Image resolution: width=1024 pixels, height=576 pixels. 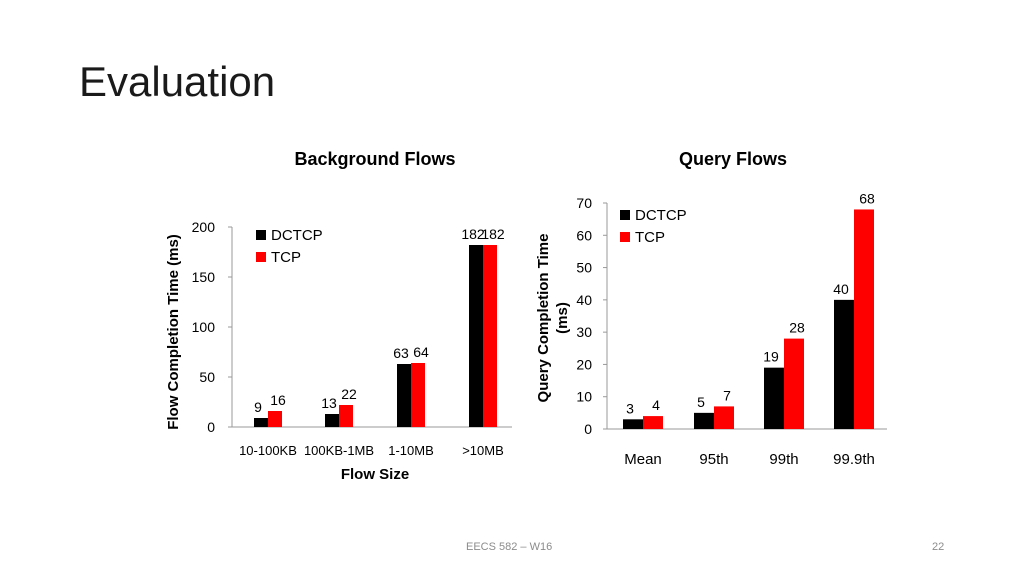 I want to click on q-y-tick-label: 70, so click(x=584, y=203).